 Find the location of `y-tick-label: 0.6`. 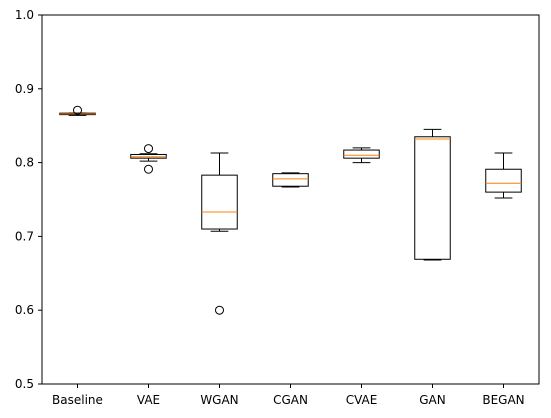

y-tick-label: 0.6 is located at coordinates (24, 310).